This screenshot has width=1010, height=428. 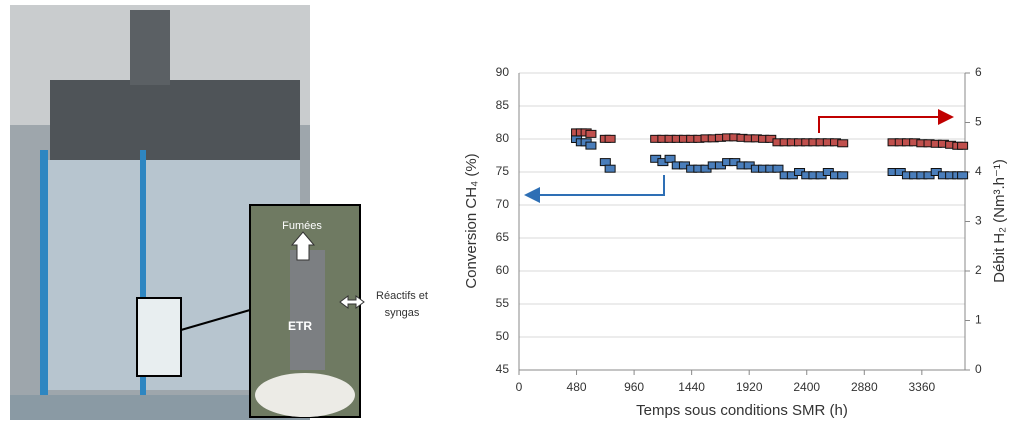 What do you see at coordinates (749, 387) in the screenshot?
I see `x-tick-label: 1920` at bounding box center [749, 387].